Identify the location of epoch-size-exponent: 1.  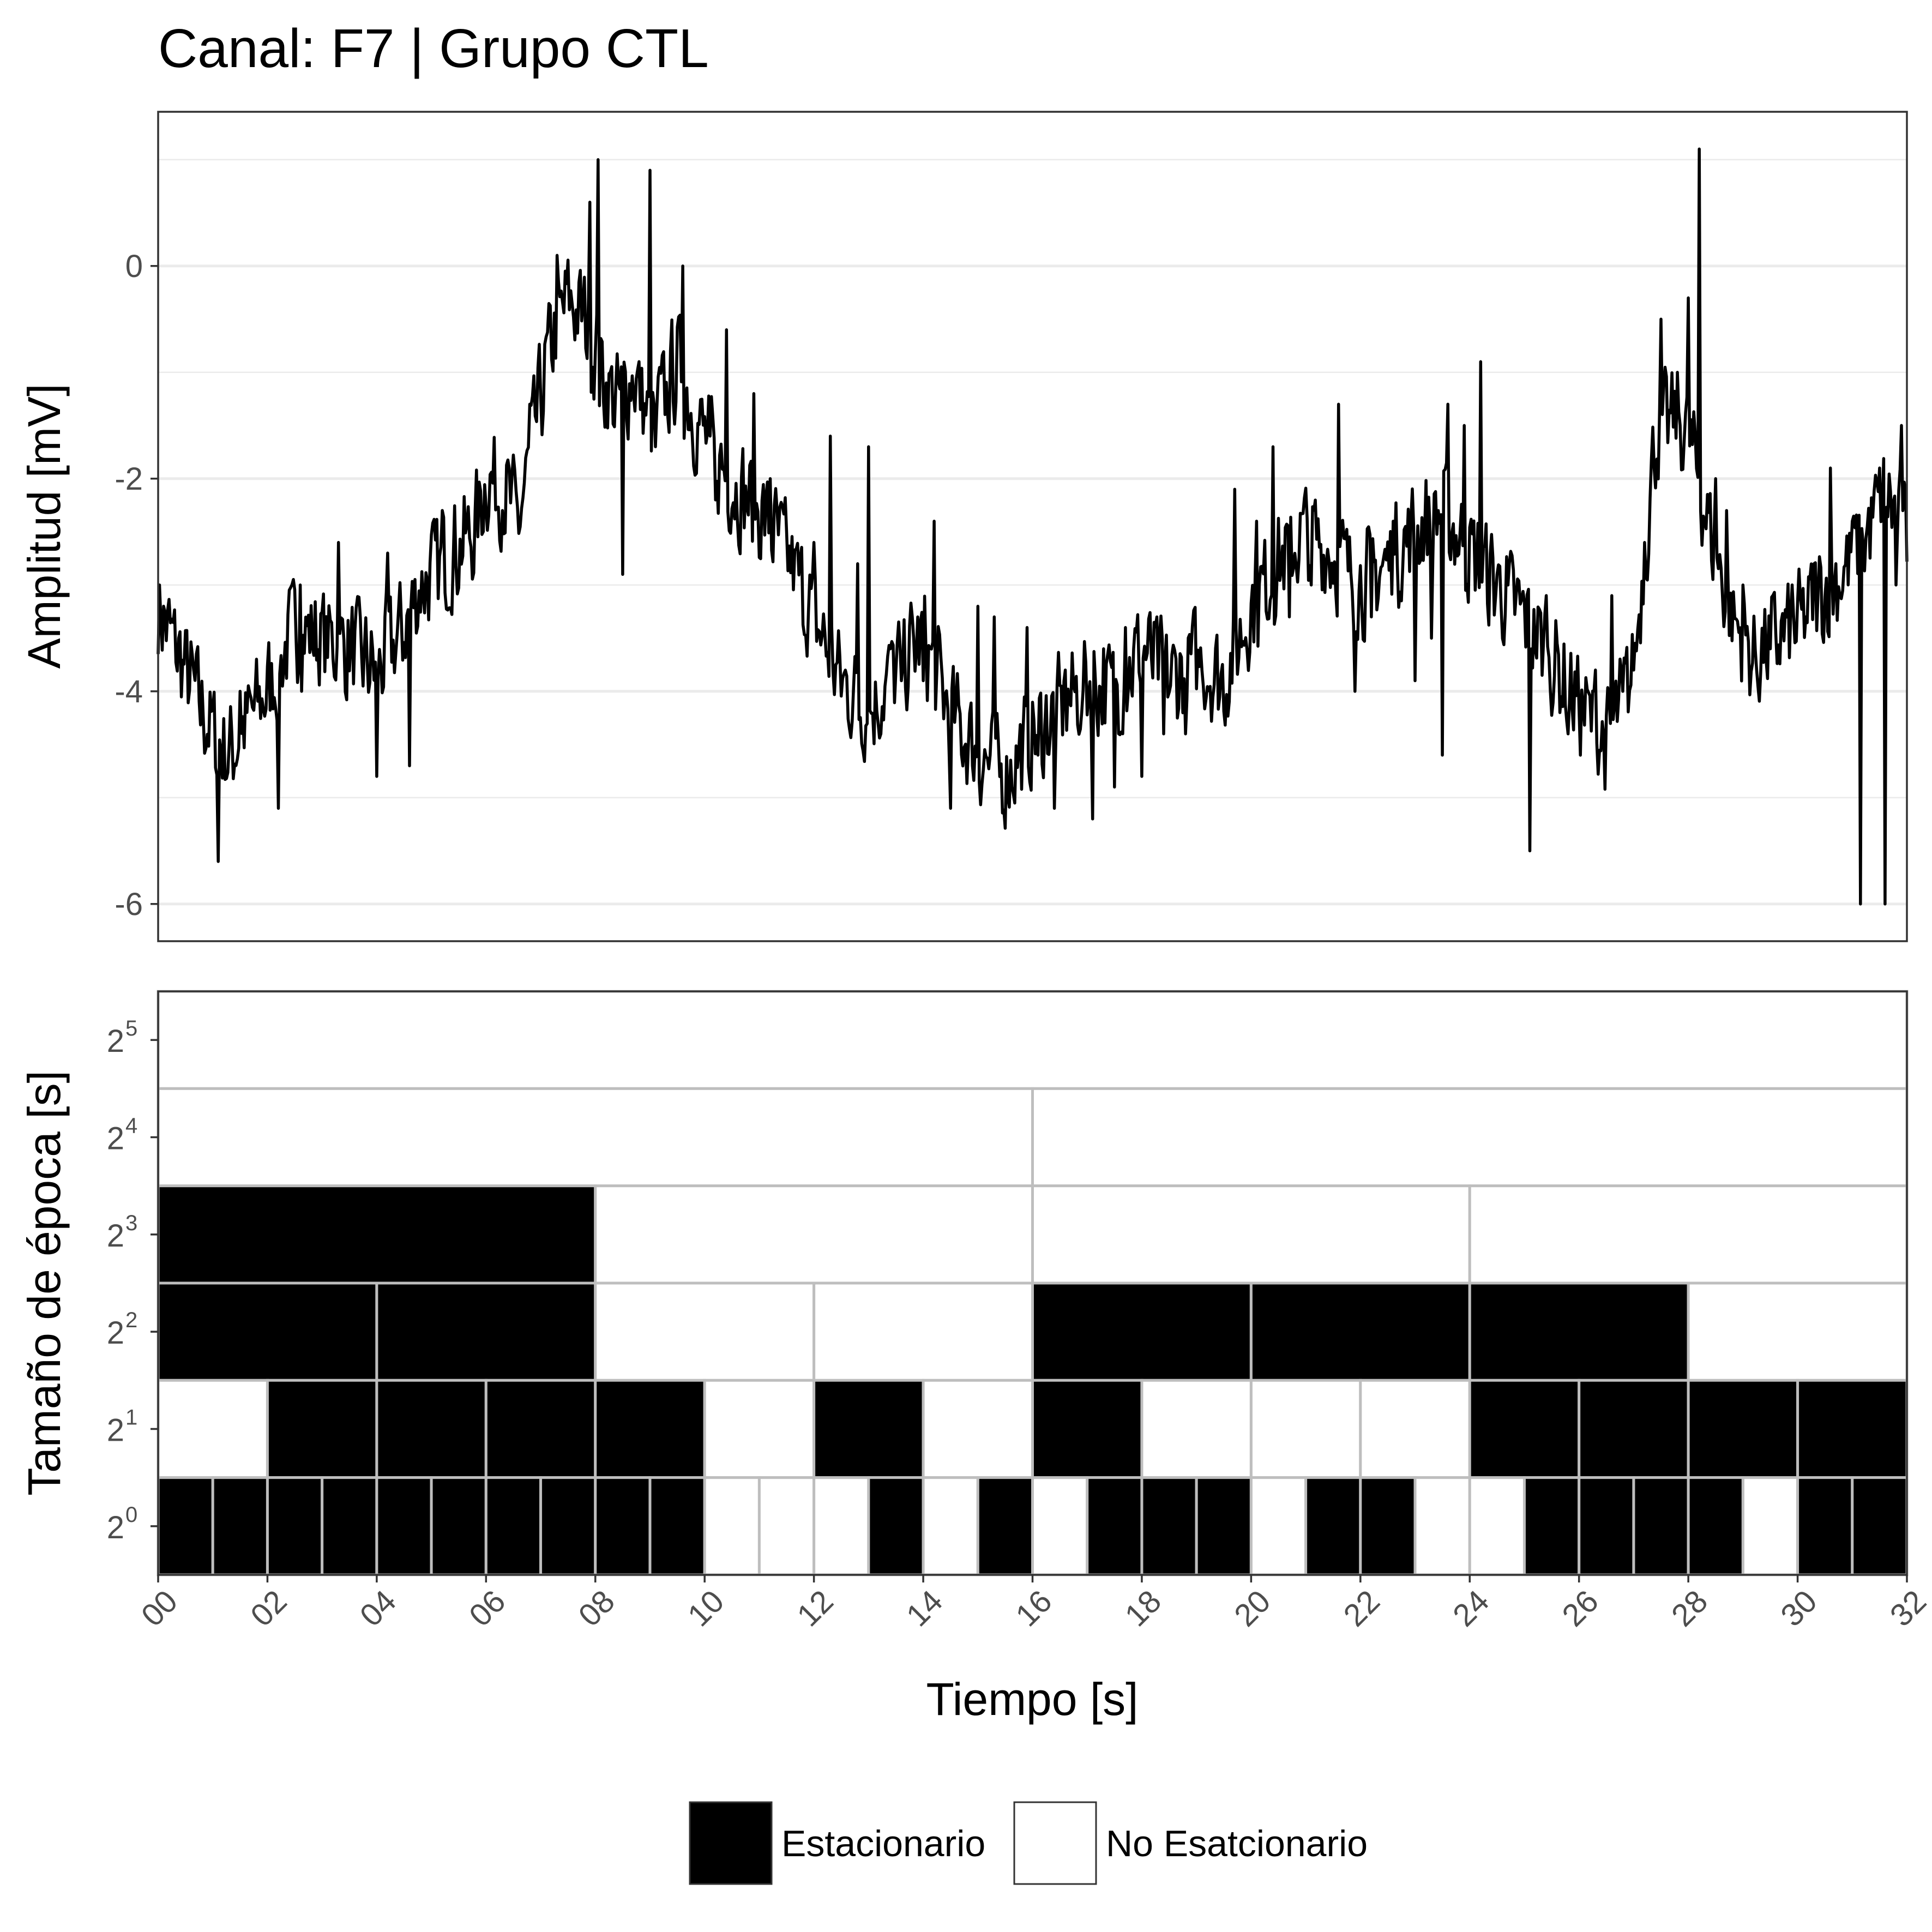
(131, 1418).